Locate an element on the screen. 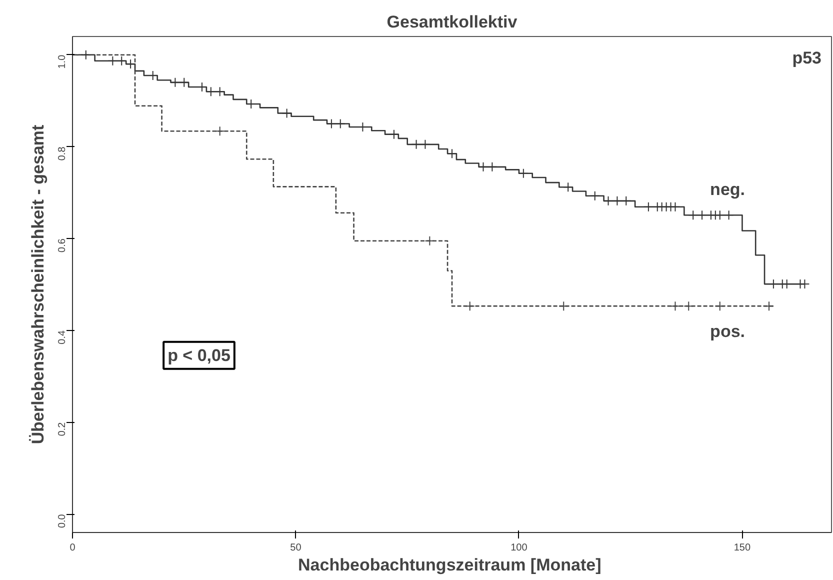 The height and width of the screenshot is (580, 833). y-tick-label: 0.2 is located at coordinates (62, 429).